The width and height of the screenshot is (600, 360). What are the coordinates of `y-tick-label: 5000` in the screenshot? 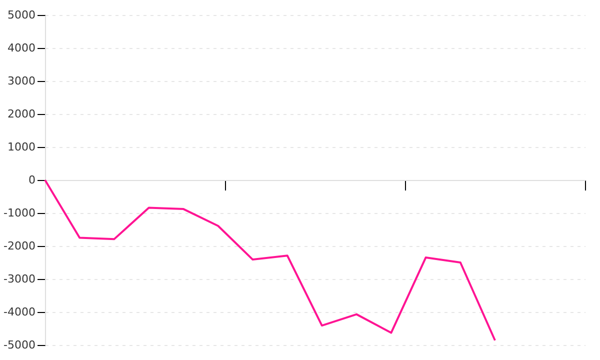 It's located at (22, 15).